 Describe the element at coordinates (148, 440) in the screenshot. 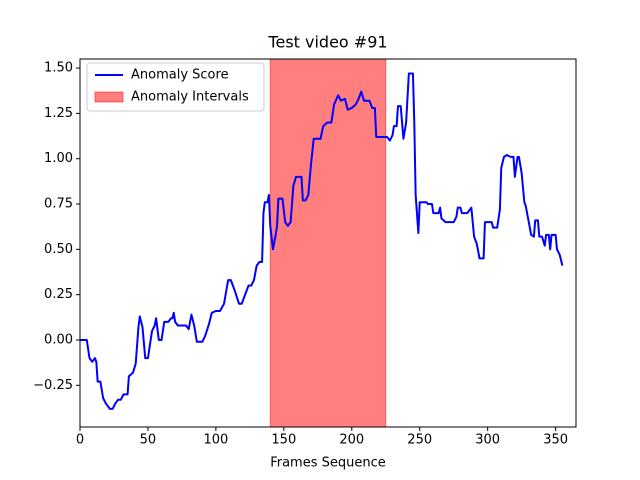

I see `x-tick-label: 50` at that location.